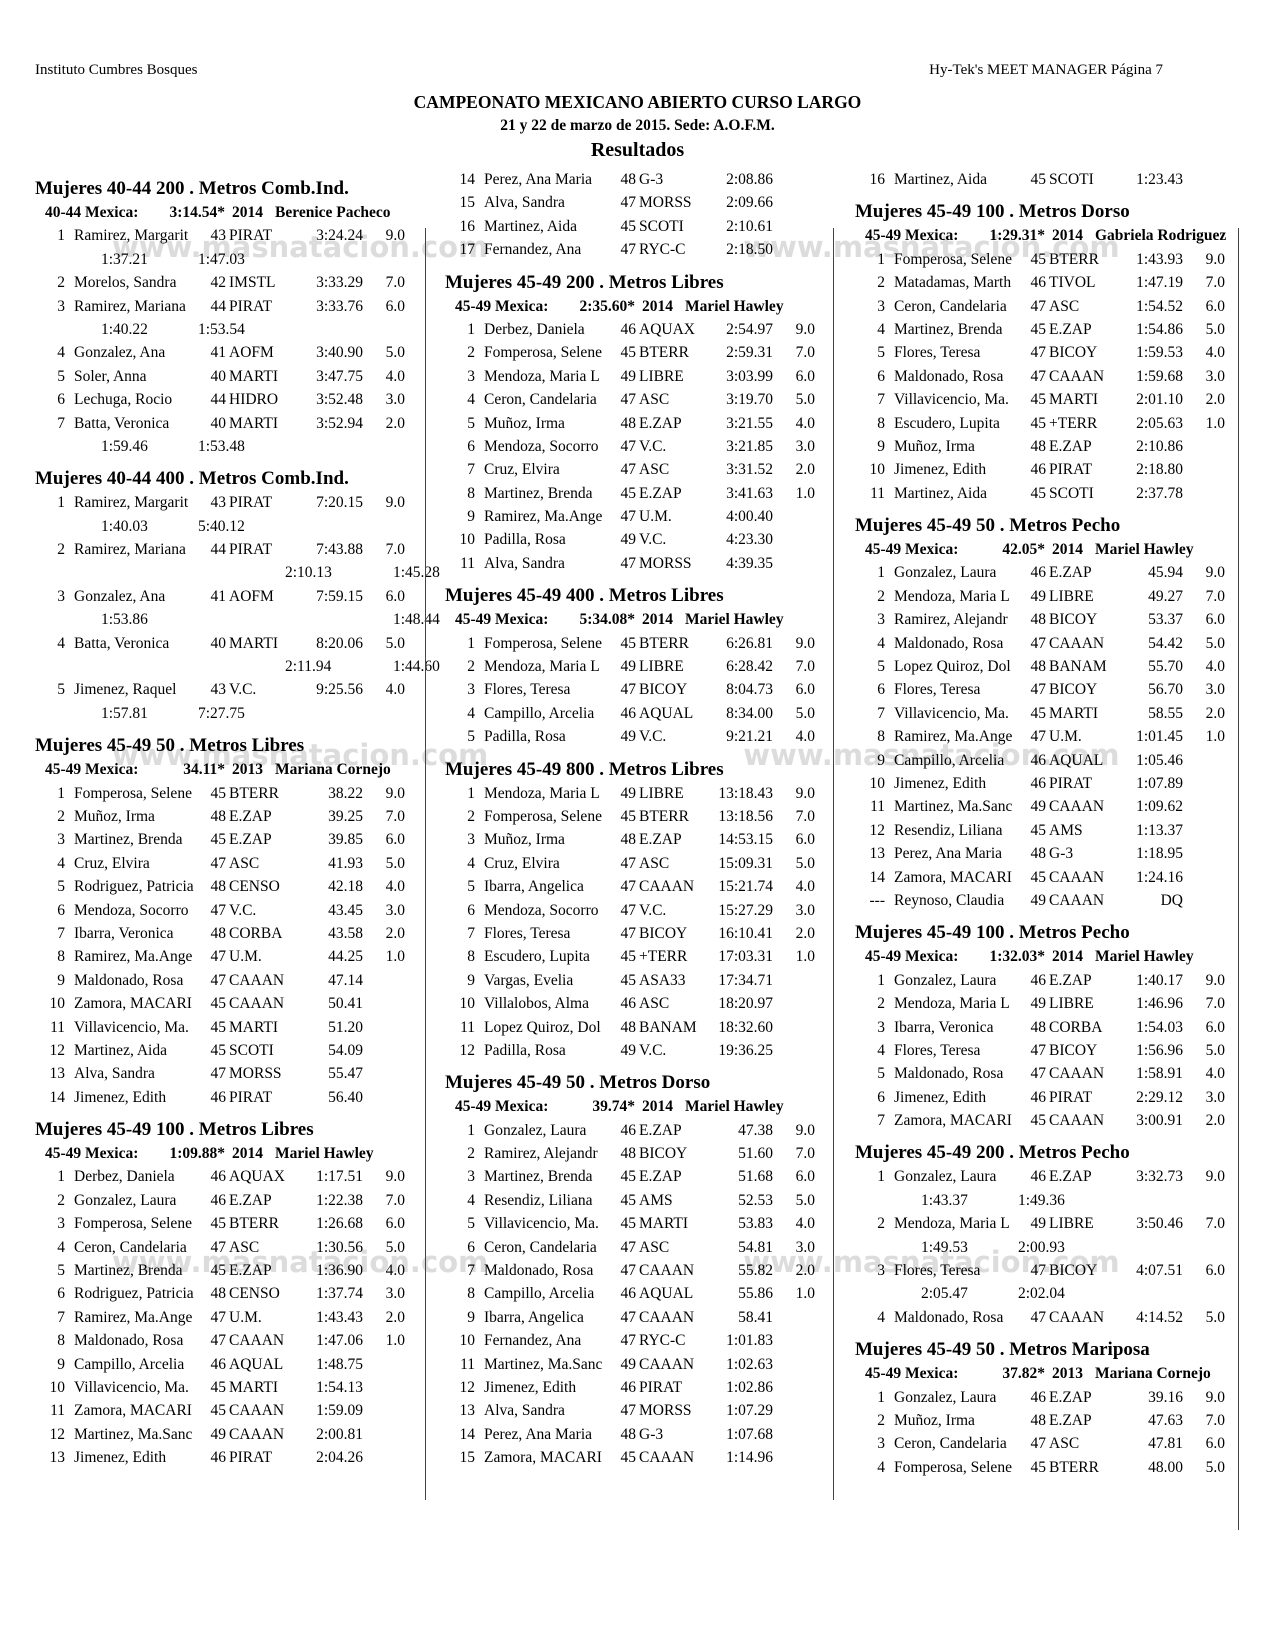 The image size is (1275, 1650). What do you see at coordinates (1051, 596) in the screenshot?
I see `result-row: 2 Mendoza, Maria L 49 LIBRE 49.27 7.0` at bounding box center [1051, 596].